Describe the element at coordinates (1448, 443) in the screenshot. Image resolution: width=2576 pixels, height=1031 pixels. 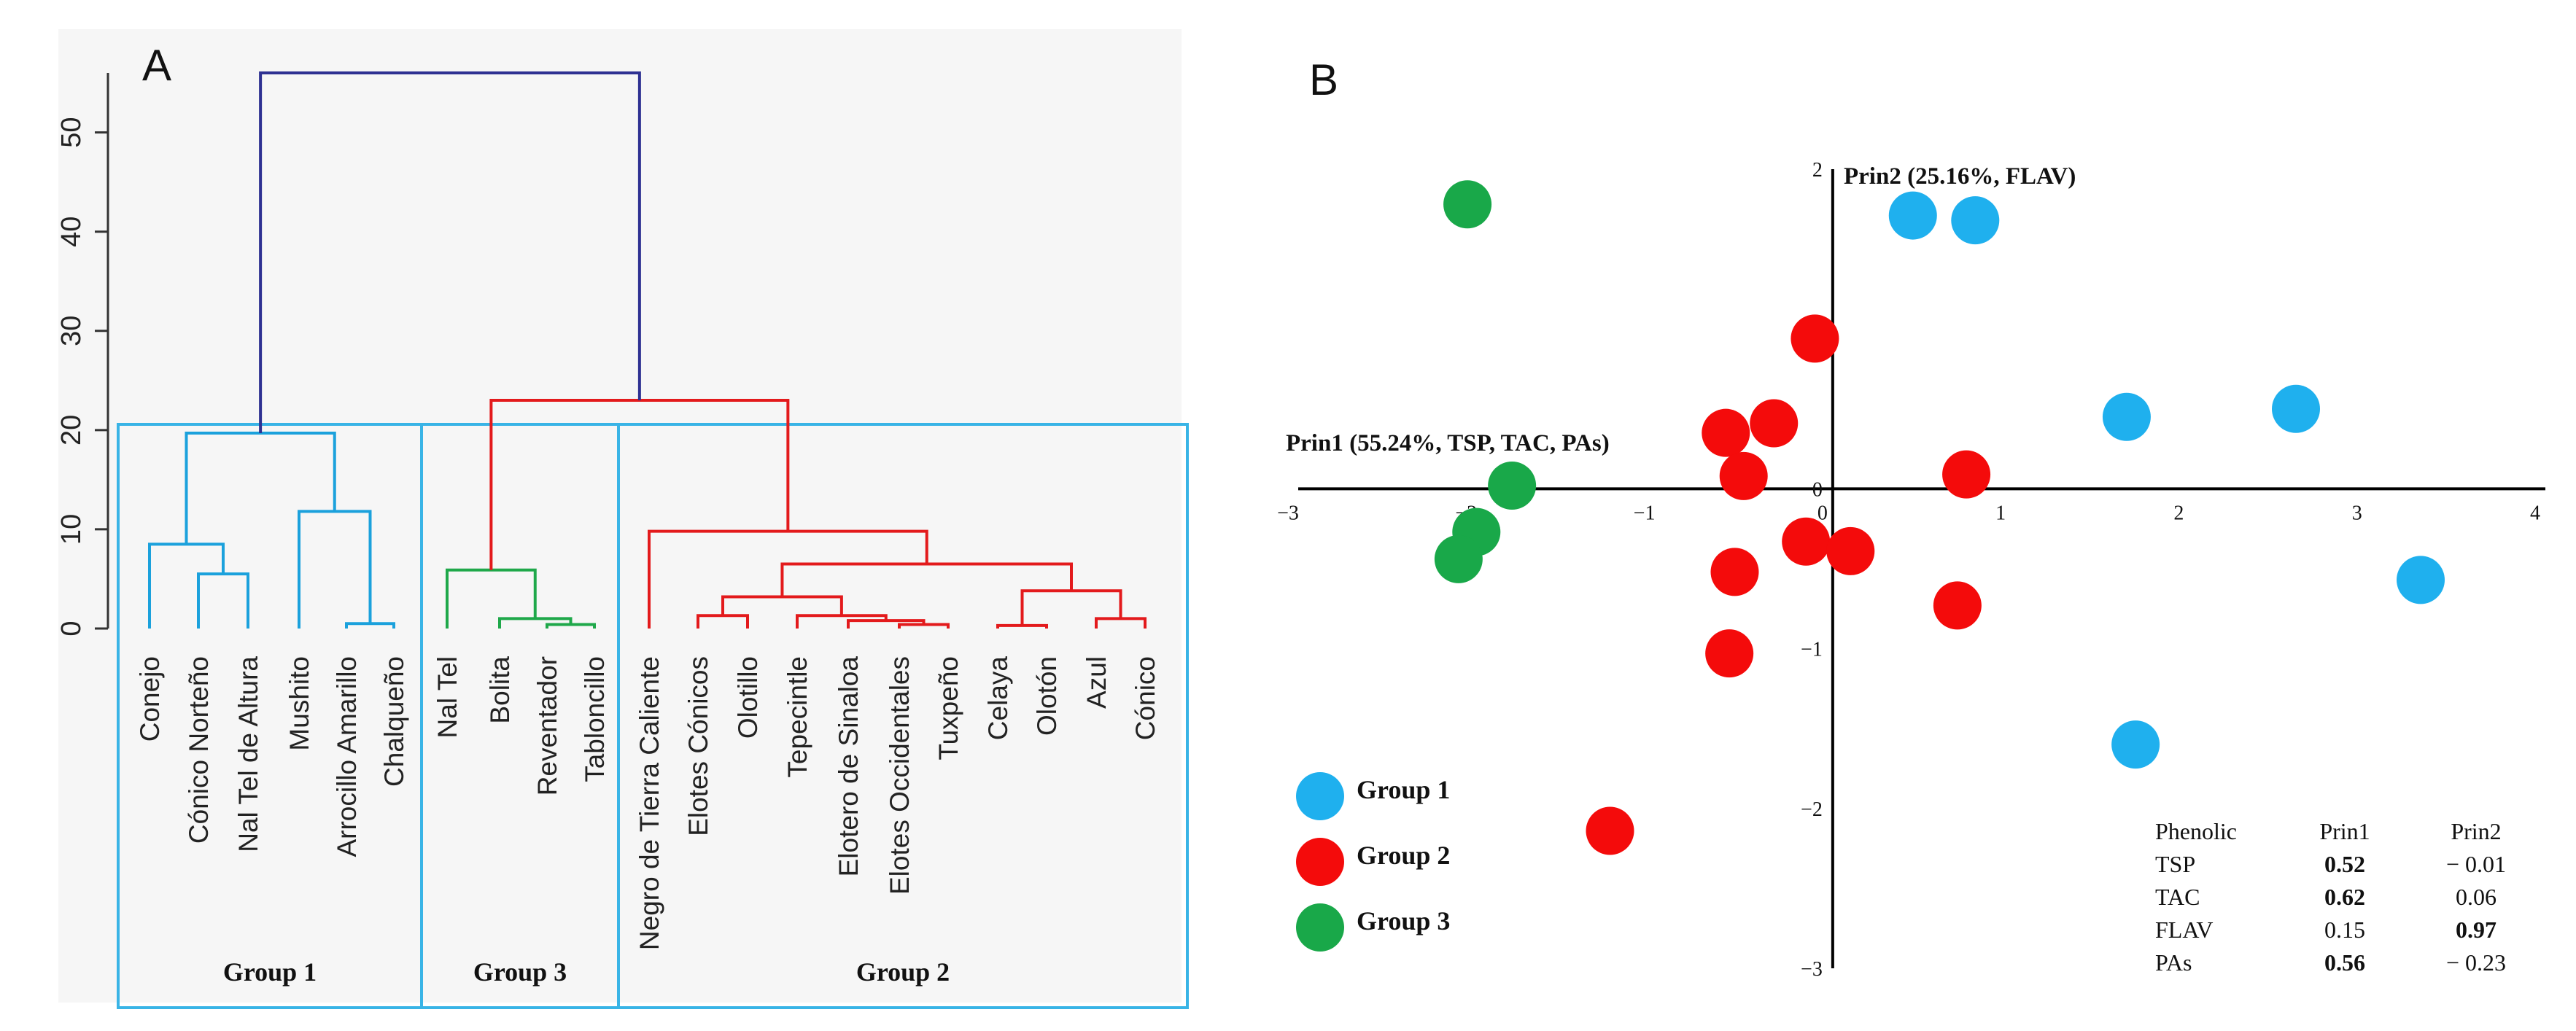
I see `pca-x-axis-title: Prin1 (55.24%, TSP, TAC, PAs)` at that location.